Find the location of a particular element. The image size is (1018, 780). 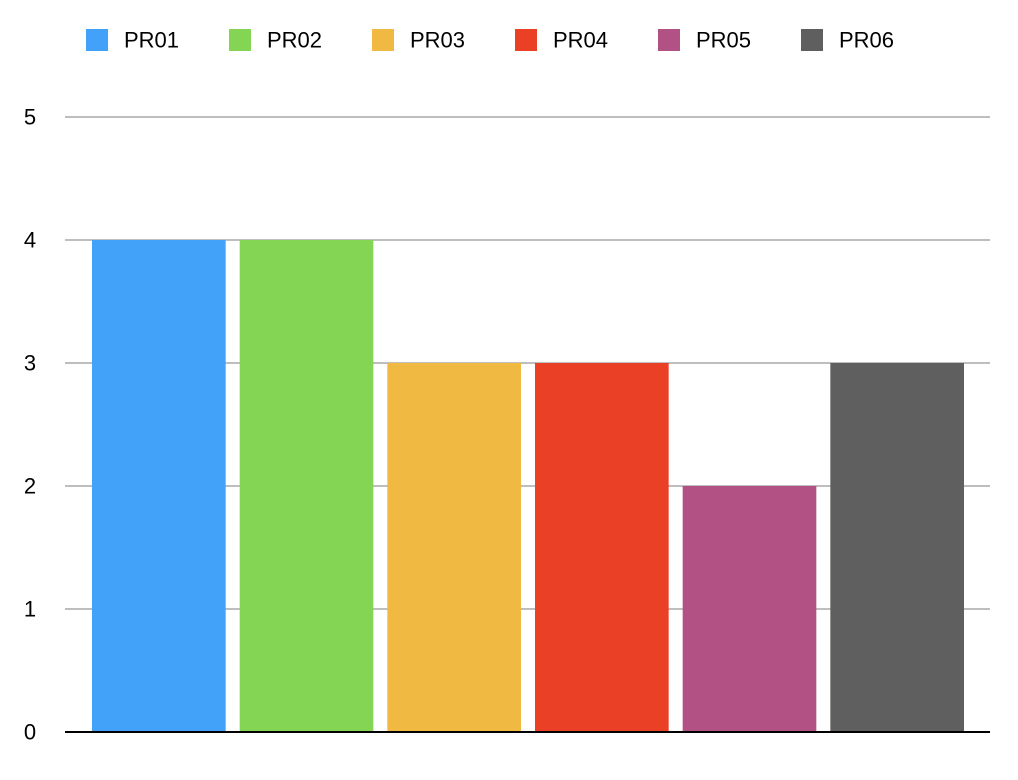

y-tick-label: 4 is located at coordinates (30, 240).